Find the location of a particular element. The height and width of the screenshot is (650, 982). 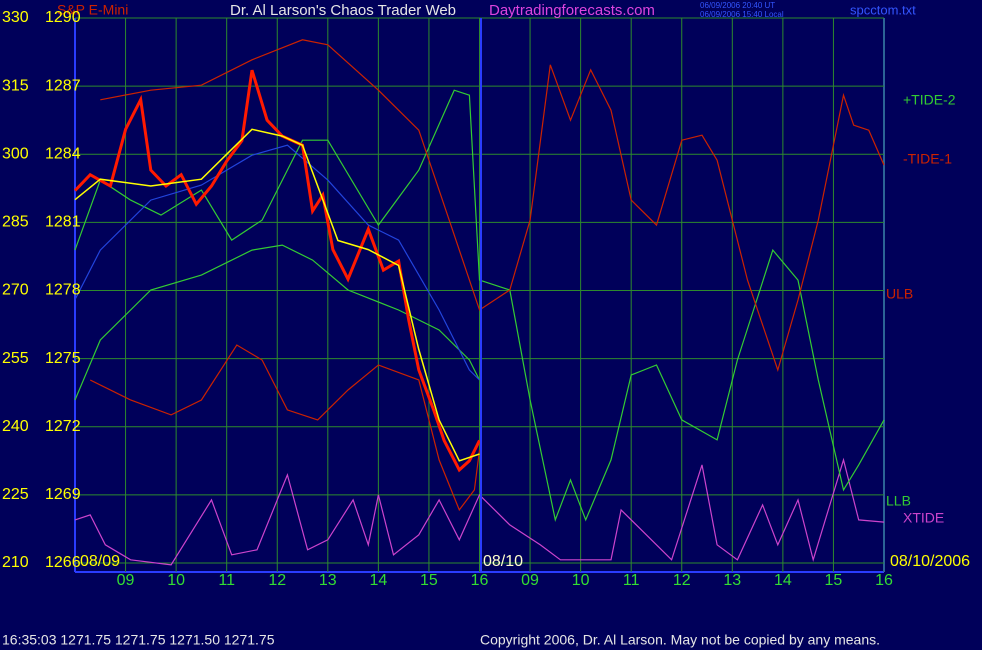

series-label: XTIDE is located at coordinates (923, 518).